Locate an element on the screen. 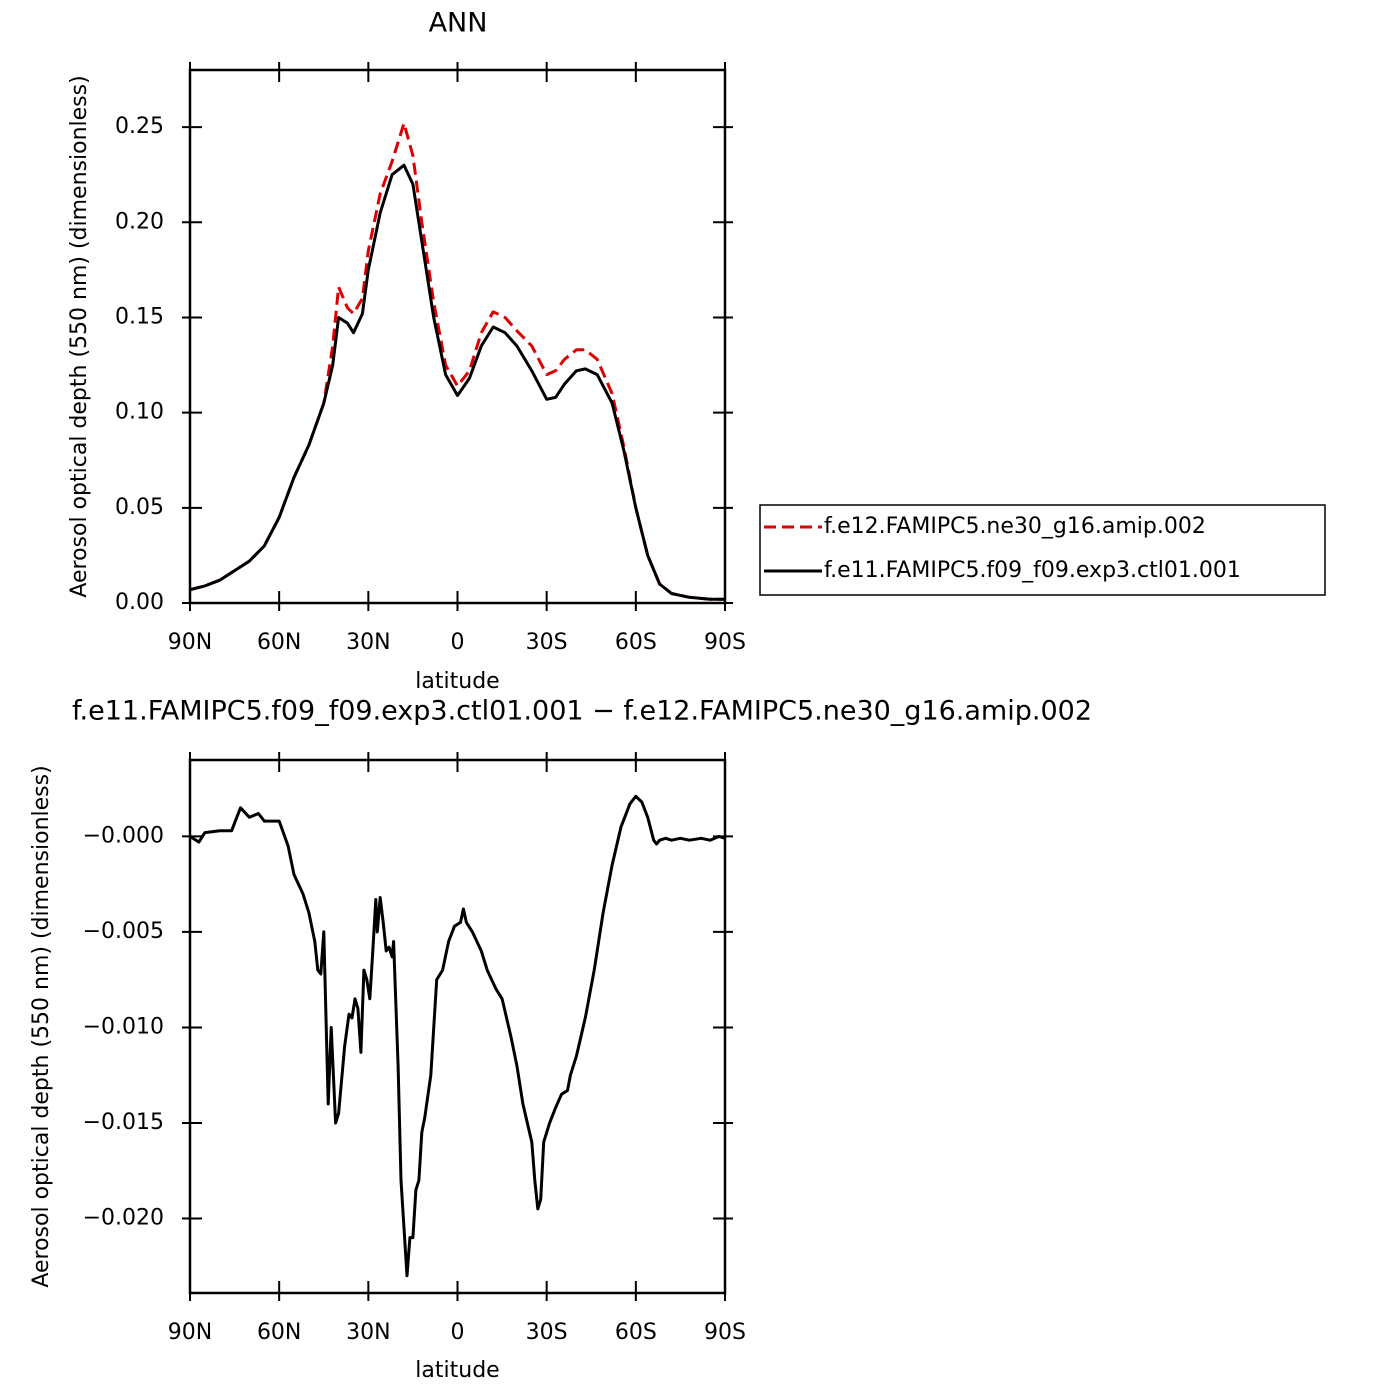 This screenshot has height=1391, width=1391. legend-label: f.e12.FAMIPC5.ne30_g16.amip.002 is located at coordinates (1015, 526).